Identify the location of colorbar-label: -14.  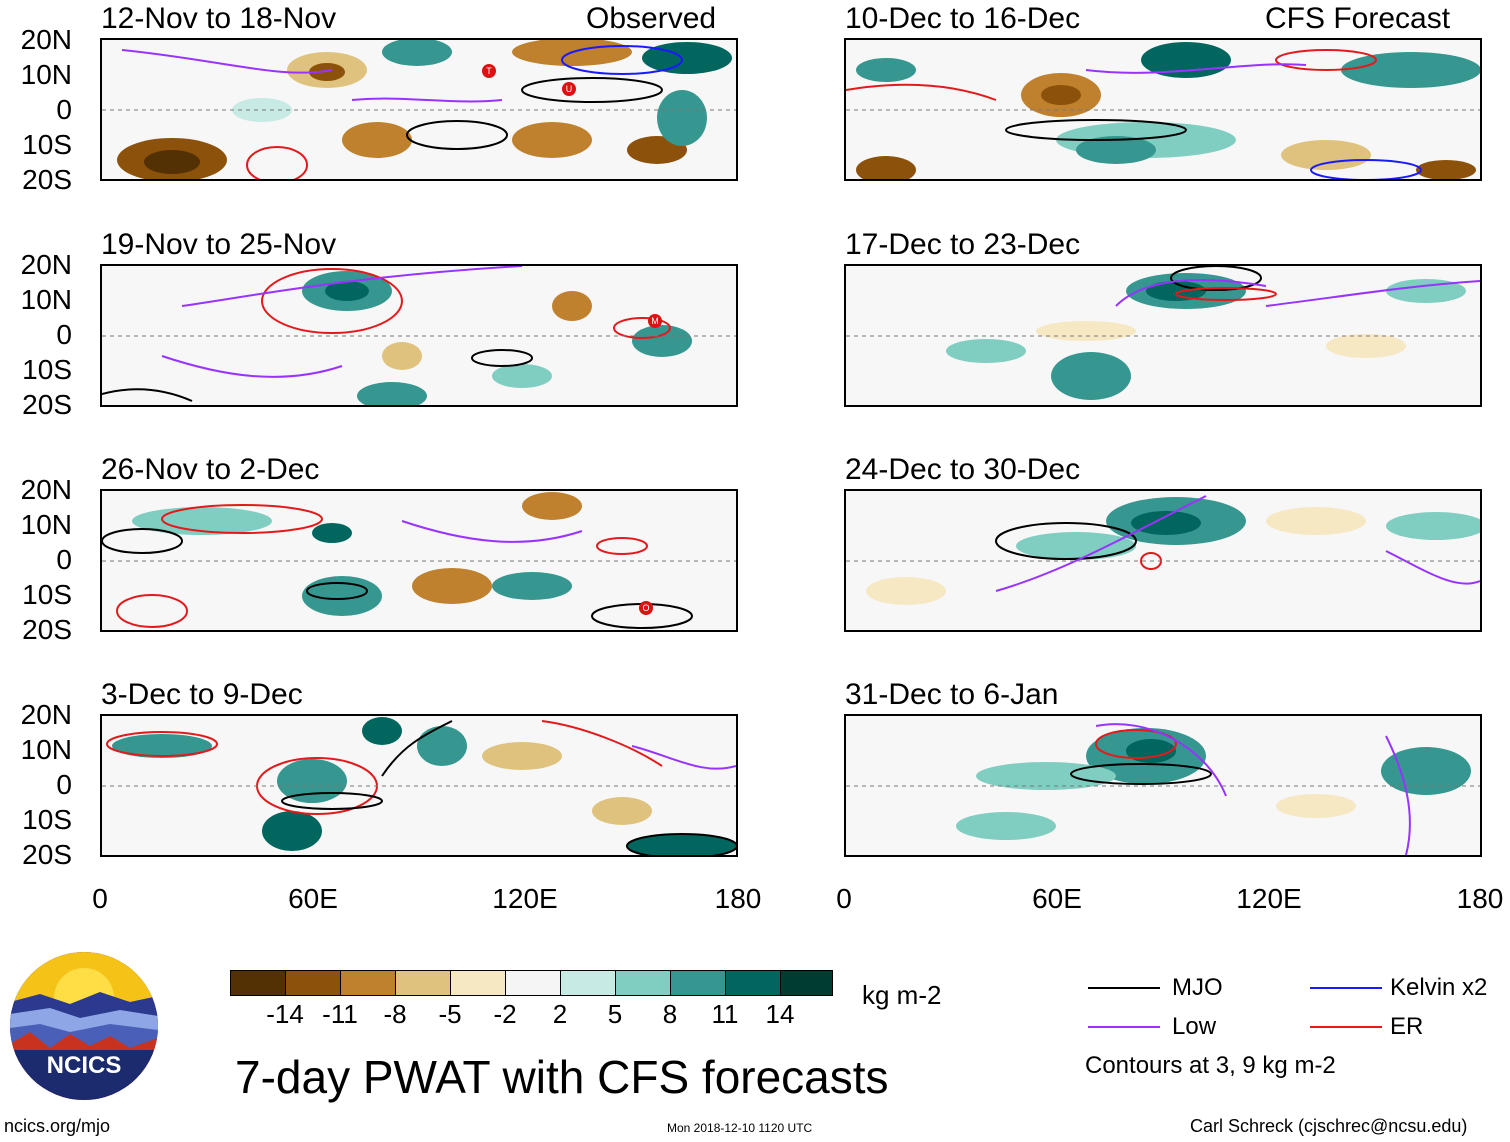
(285, 1014).